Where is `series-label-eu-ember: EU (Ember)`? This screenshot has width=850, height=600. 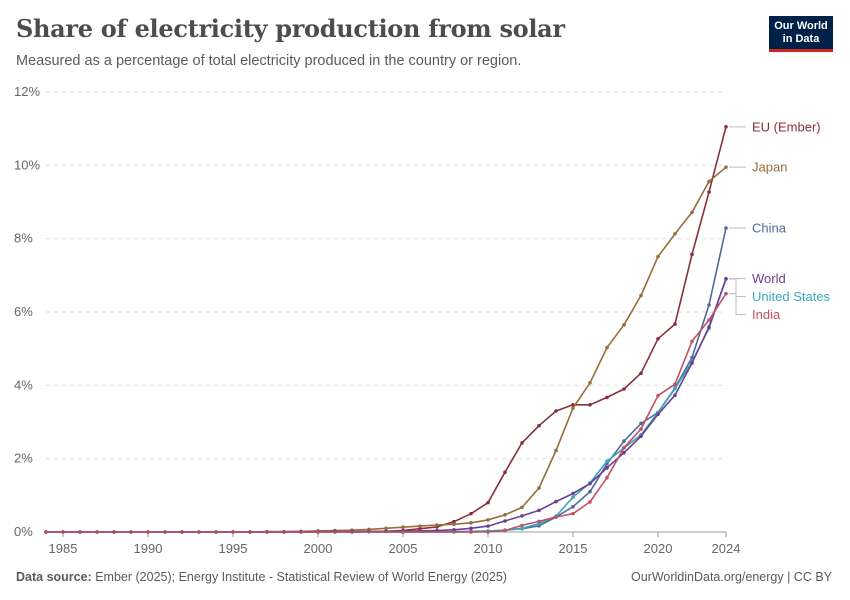
series-label-eu-ember: EU (Ember) is located at coordinates (786, 126).